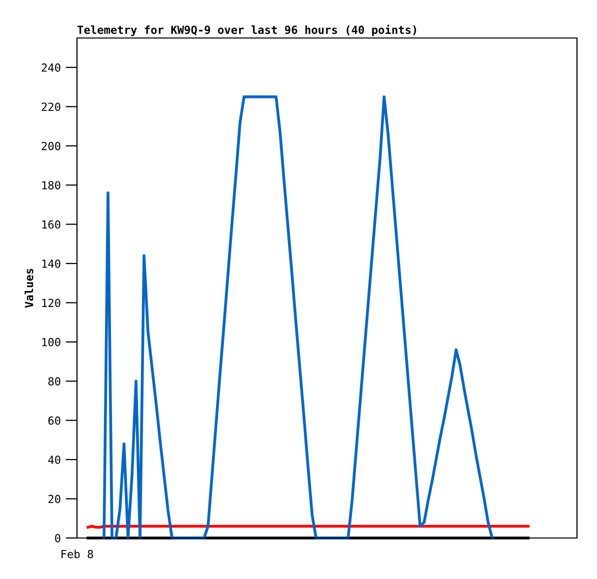  What do you see at coordinates (51, 224) in the screenshot?
I see `y-tick-label: 160` at bounding box center [51, 224].